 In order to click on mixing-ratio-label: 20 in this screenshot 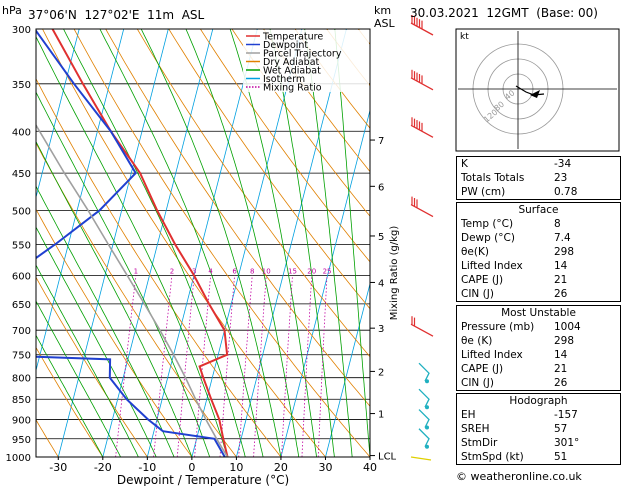, I will do `click(311, 271)`.